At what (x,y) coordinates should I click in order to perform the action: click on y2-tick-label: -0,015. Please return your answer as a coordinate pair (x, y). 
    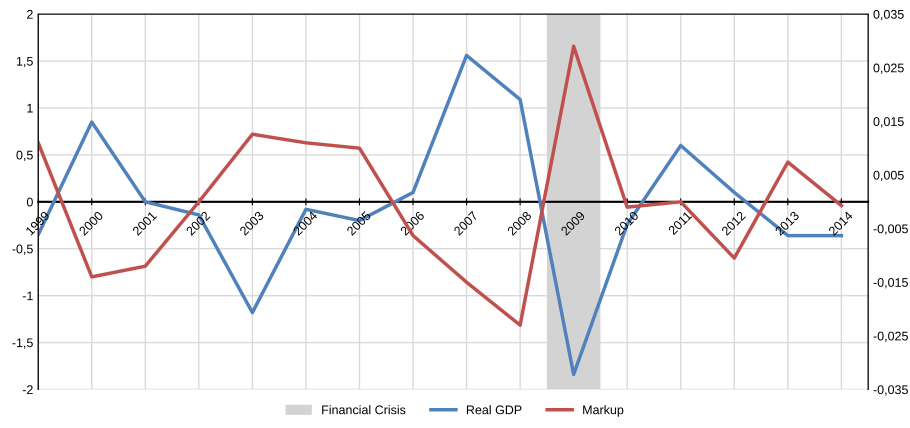
    Looking at the image, I should click on (891, 283).